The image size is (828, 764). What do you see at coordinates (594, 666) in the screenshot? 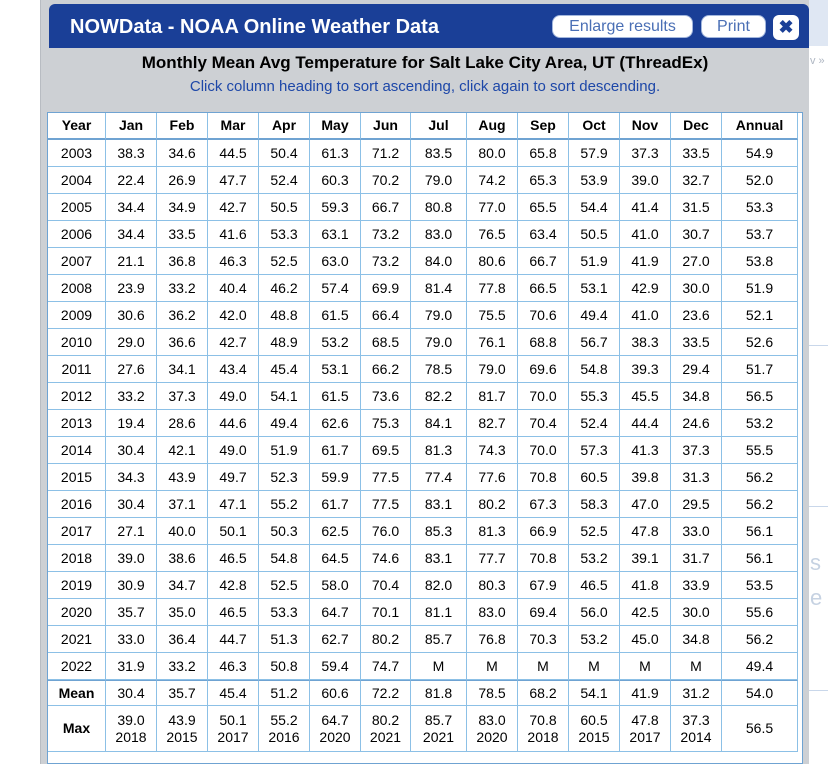
I see `table-cell: M` at bounding box center [594, 666].